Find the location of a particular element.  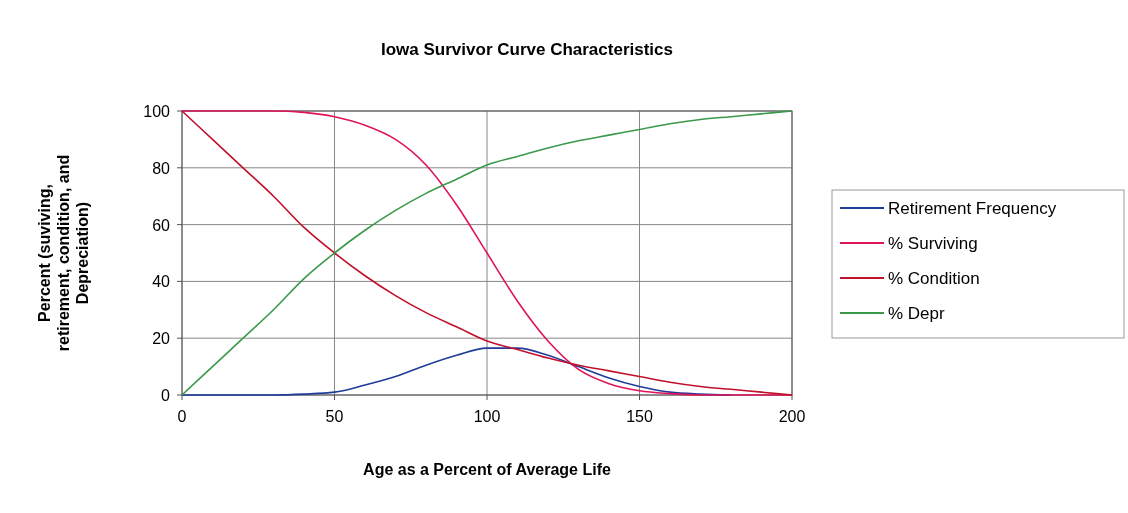

x-tick-label: 150 is located at coordinates (639, 416).